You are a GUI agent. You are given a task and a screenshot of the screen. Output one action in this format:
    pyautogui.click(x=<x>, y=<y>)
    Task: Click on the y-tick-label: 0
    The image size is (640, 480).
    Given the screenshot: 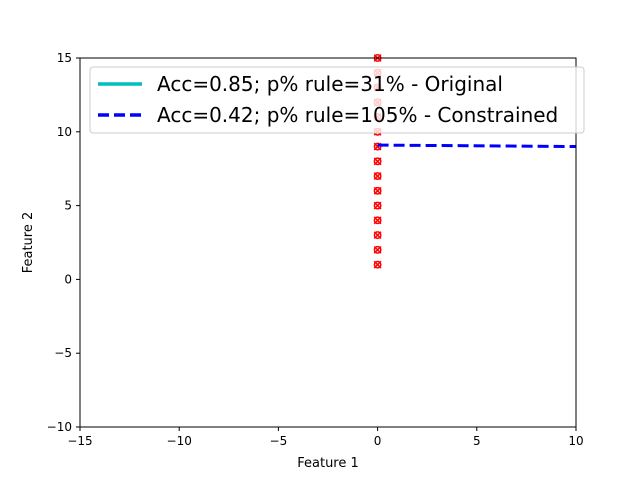 What is the action you would take?
    pyautogui.click(x=68, y=279)
    